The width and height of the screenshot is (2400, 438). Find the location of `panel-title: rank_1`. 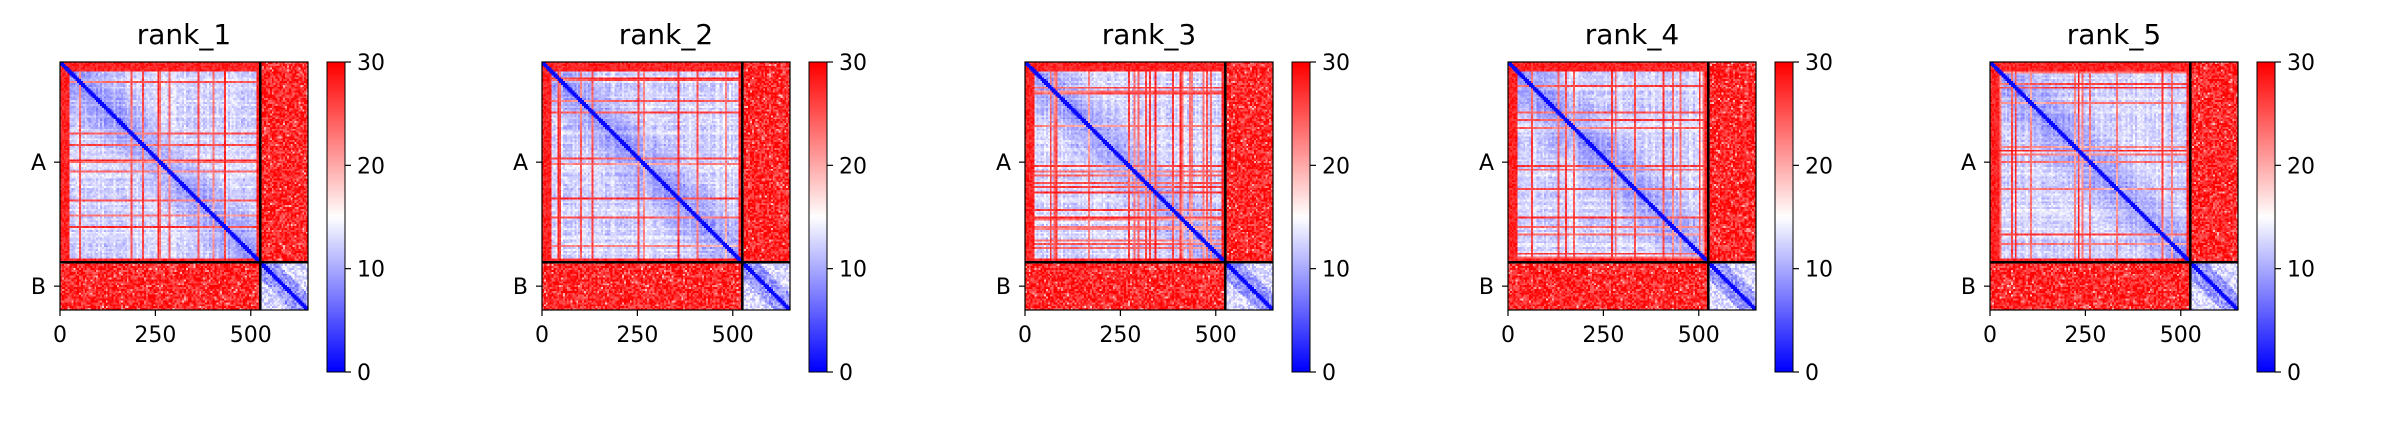

panel-title: rank_1 is located at coordinates (184, 34).